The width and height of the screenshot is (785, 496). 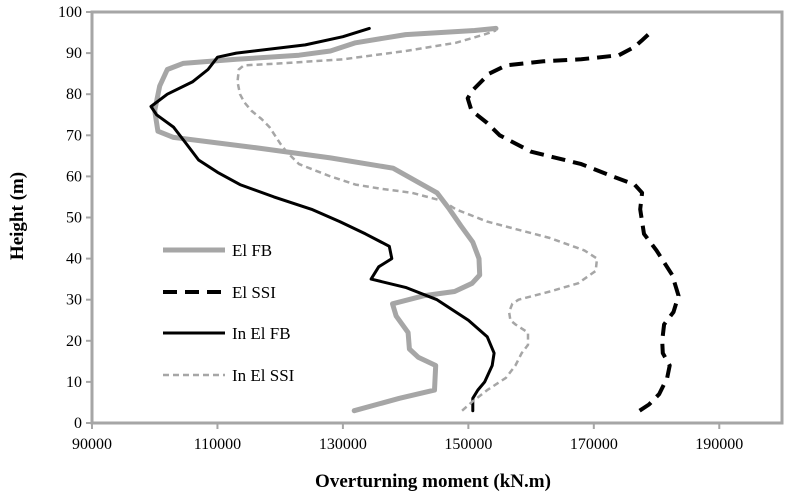 What do you see at coordinates (74, 259) in the screenshot?
I see `y-tick-label: 40` at bounding box center [74, 259].